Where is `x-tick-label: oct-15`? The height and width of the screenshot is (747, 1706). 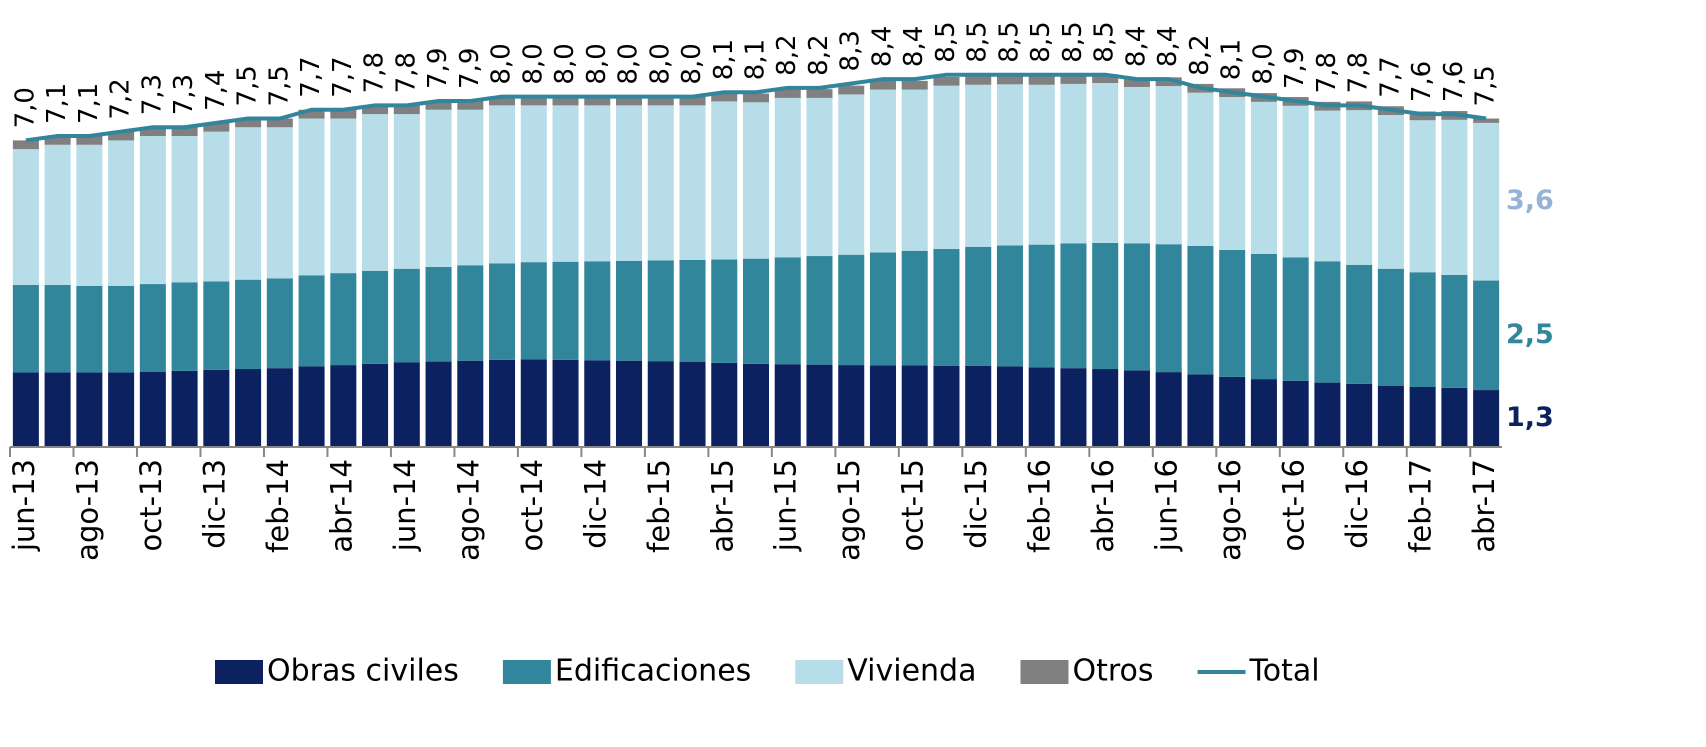
x-tick-label: oct-15 is located at coordinates (913, 505).